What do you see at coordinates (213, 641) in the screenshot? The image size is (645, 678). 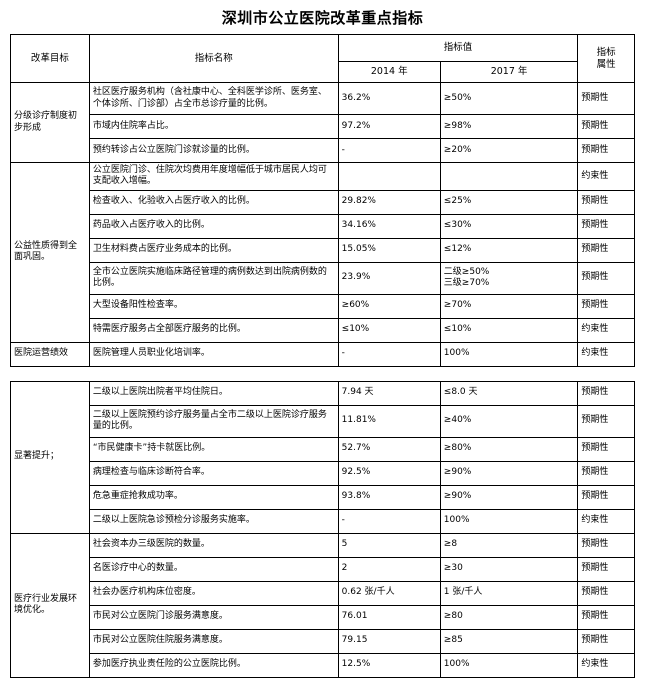 I see `row-indicator-name: 市民对公立医院住院服务满意度。` at bounding box center [213, 641].